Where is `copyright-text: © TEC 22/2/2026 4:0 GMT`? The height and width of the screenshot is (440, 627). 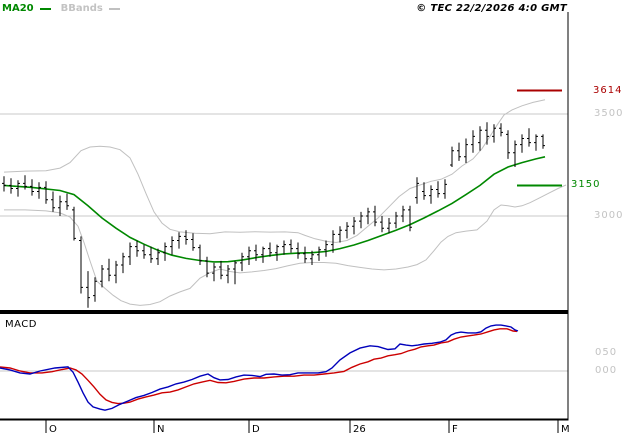
copyright-text: © TEC 22/2/2026 4:0 GMT is located at coordinates (491, 8).